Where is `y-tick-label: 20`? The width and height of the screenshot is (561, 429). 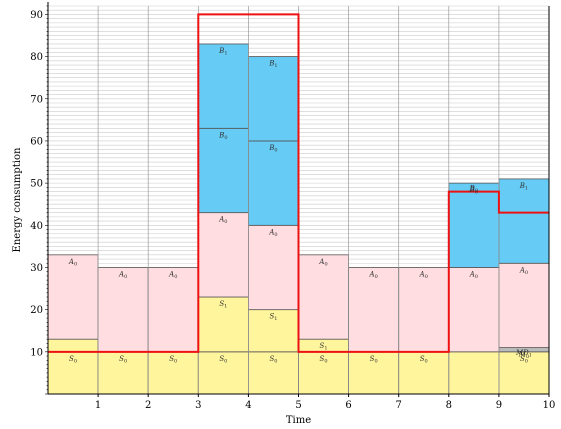 y-tick-label: 20 is located at coordinates (36, 310).